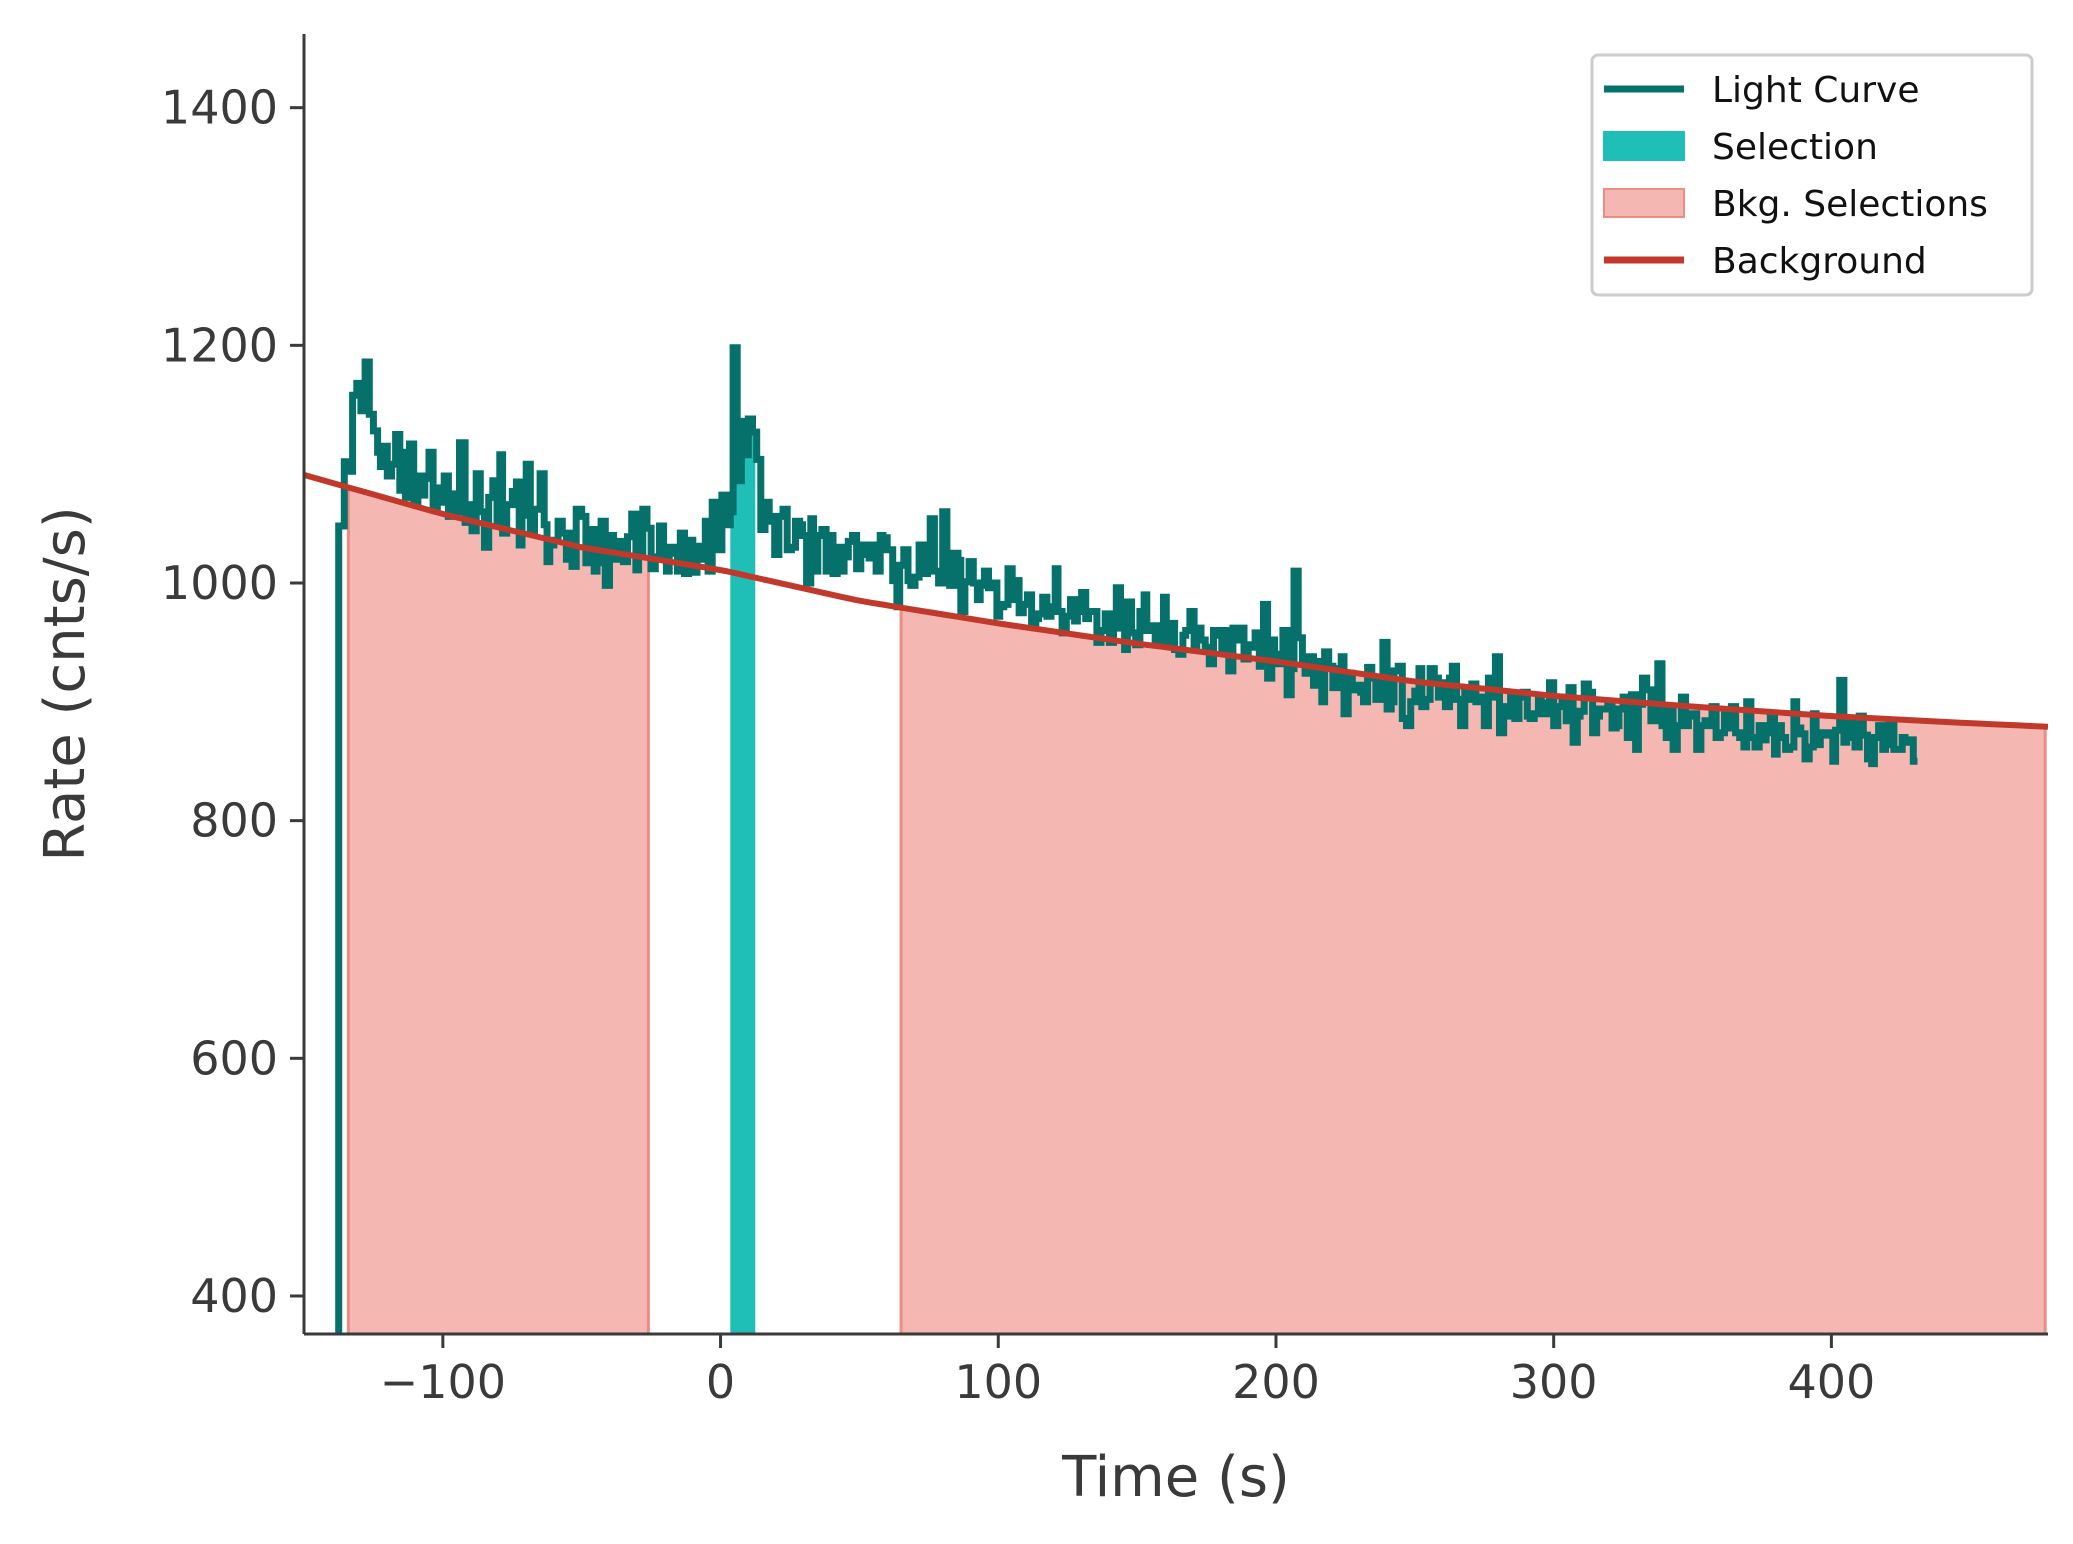 The image size is (2073, 1544). I want to click on selection-fill, so click(743, 840).